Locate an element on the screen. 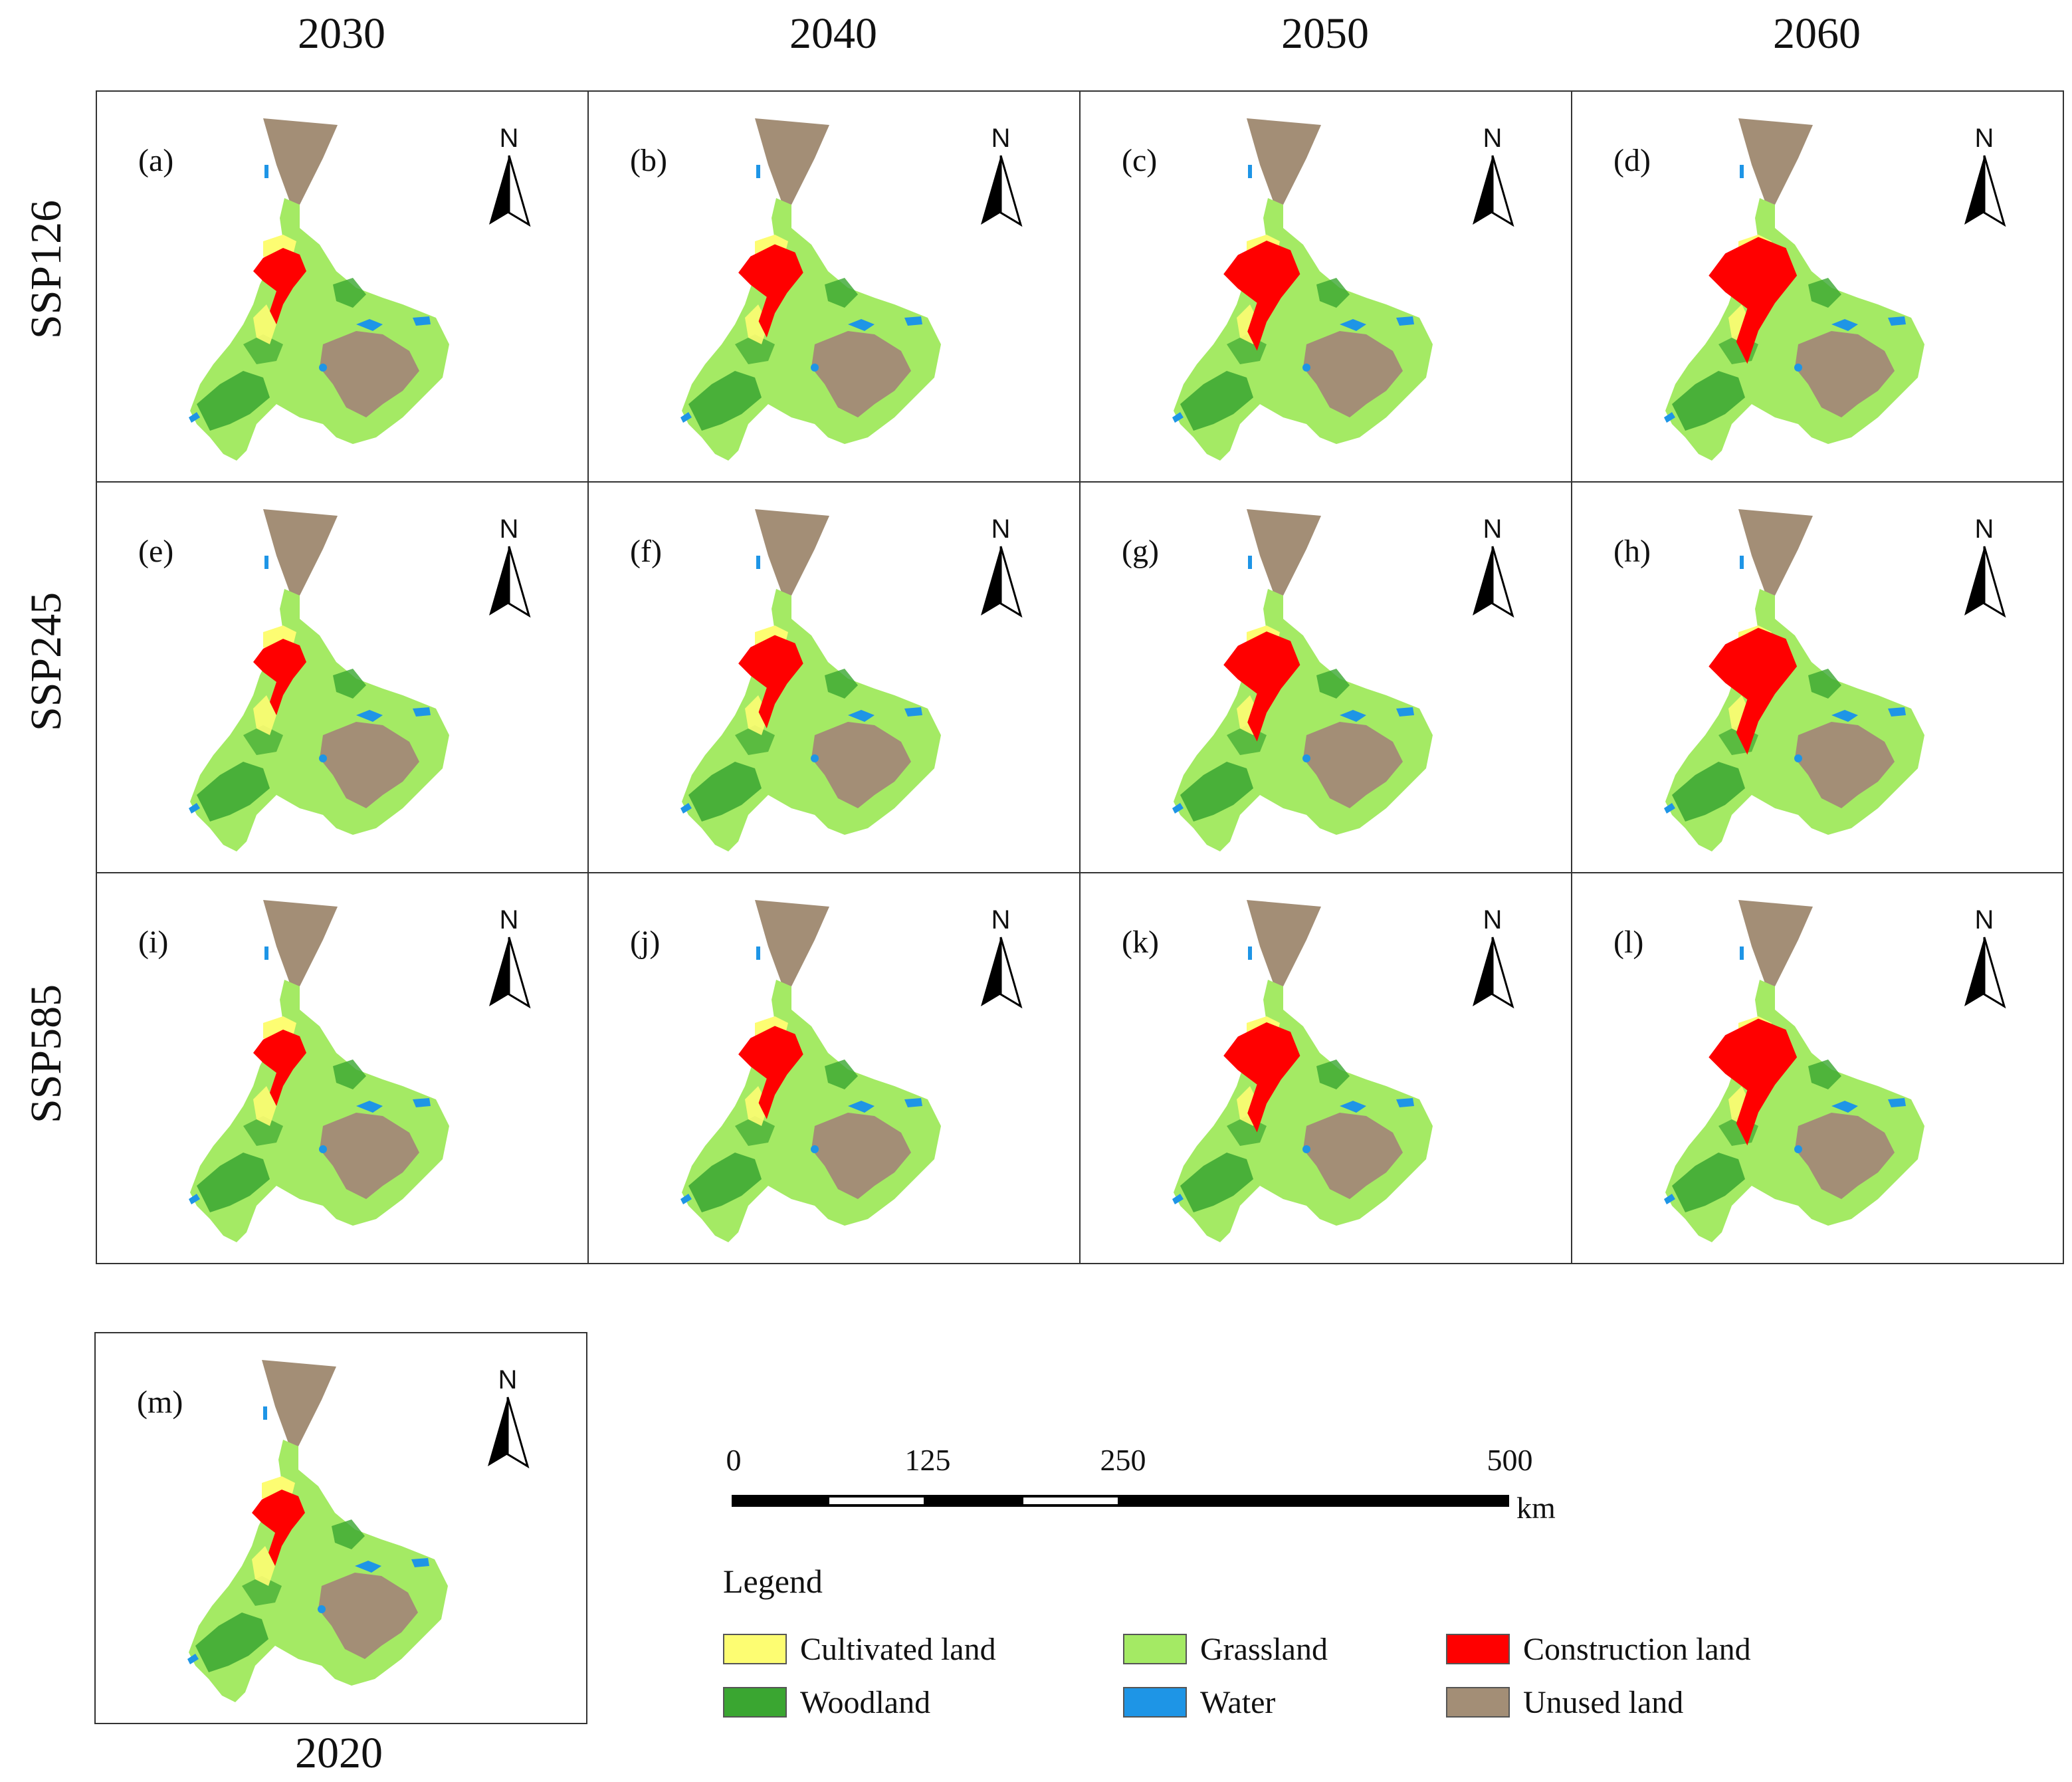 The image size is (2072, 1782). panel-label: (c) is located at coordinates (1140, 160).